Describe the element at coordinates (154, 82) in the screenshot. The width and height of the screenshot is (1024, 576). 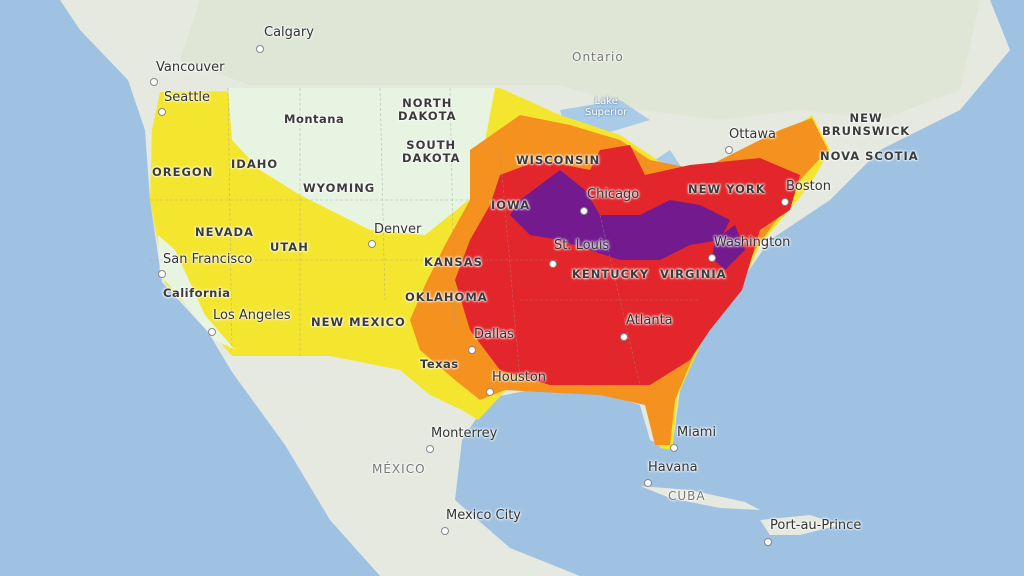
I see `city-dot-vancouver` at that location.